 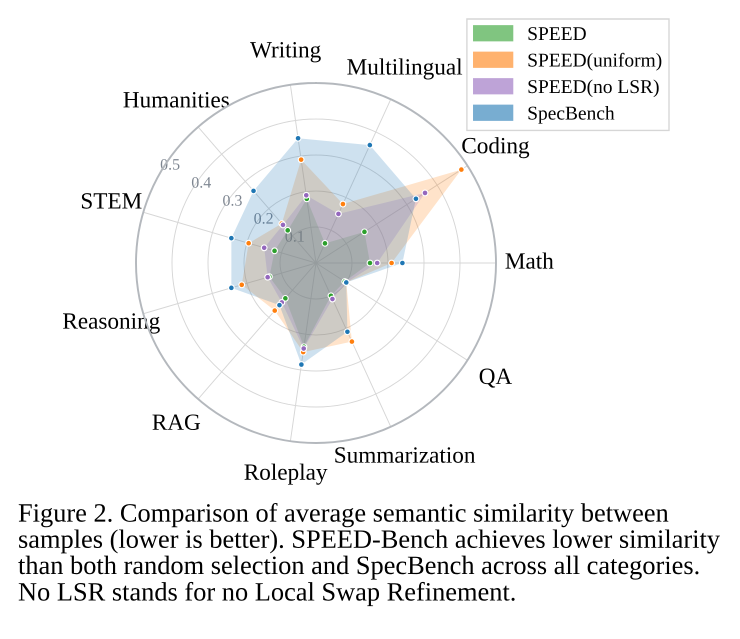 I want to click on spoke-label: RAG, so click(x=176, y=422).